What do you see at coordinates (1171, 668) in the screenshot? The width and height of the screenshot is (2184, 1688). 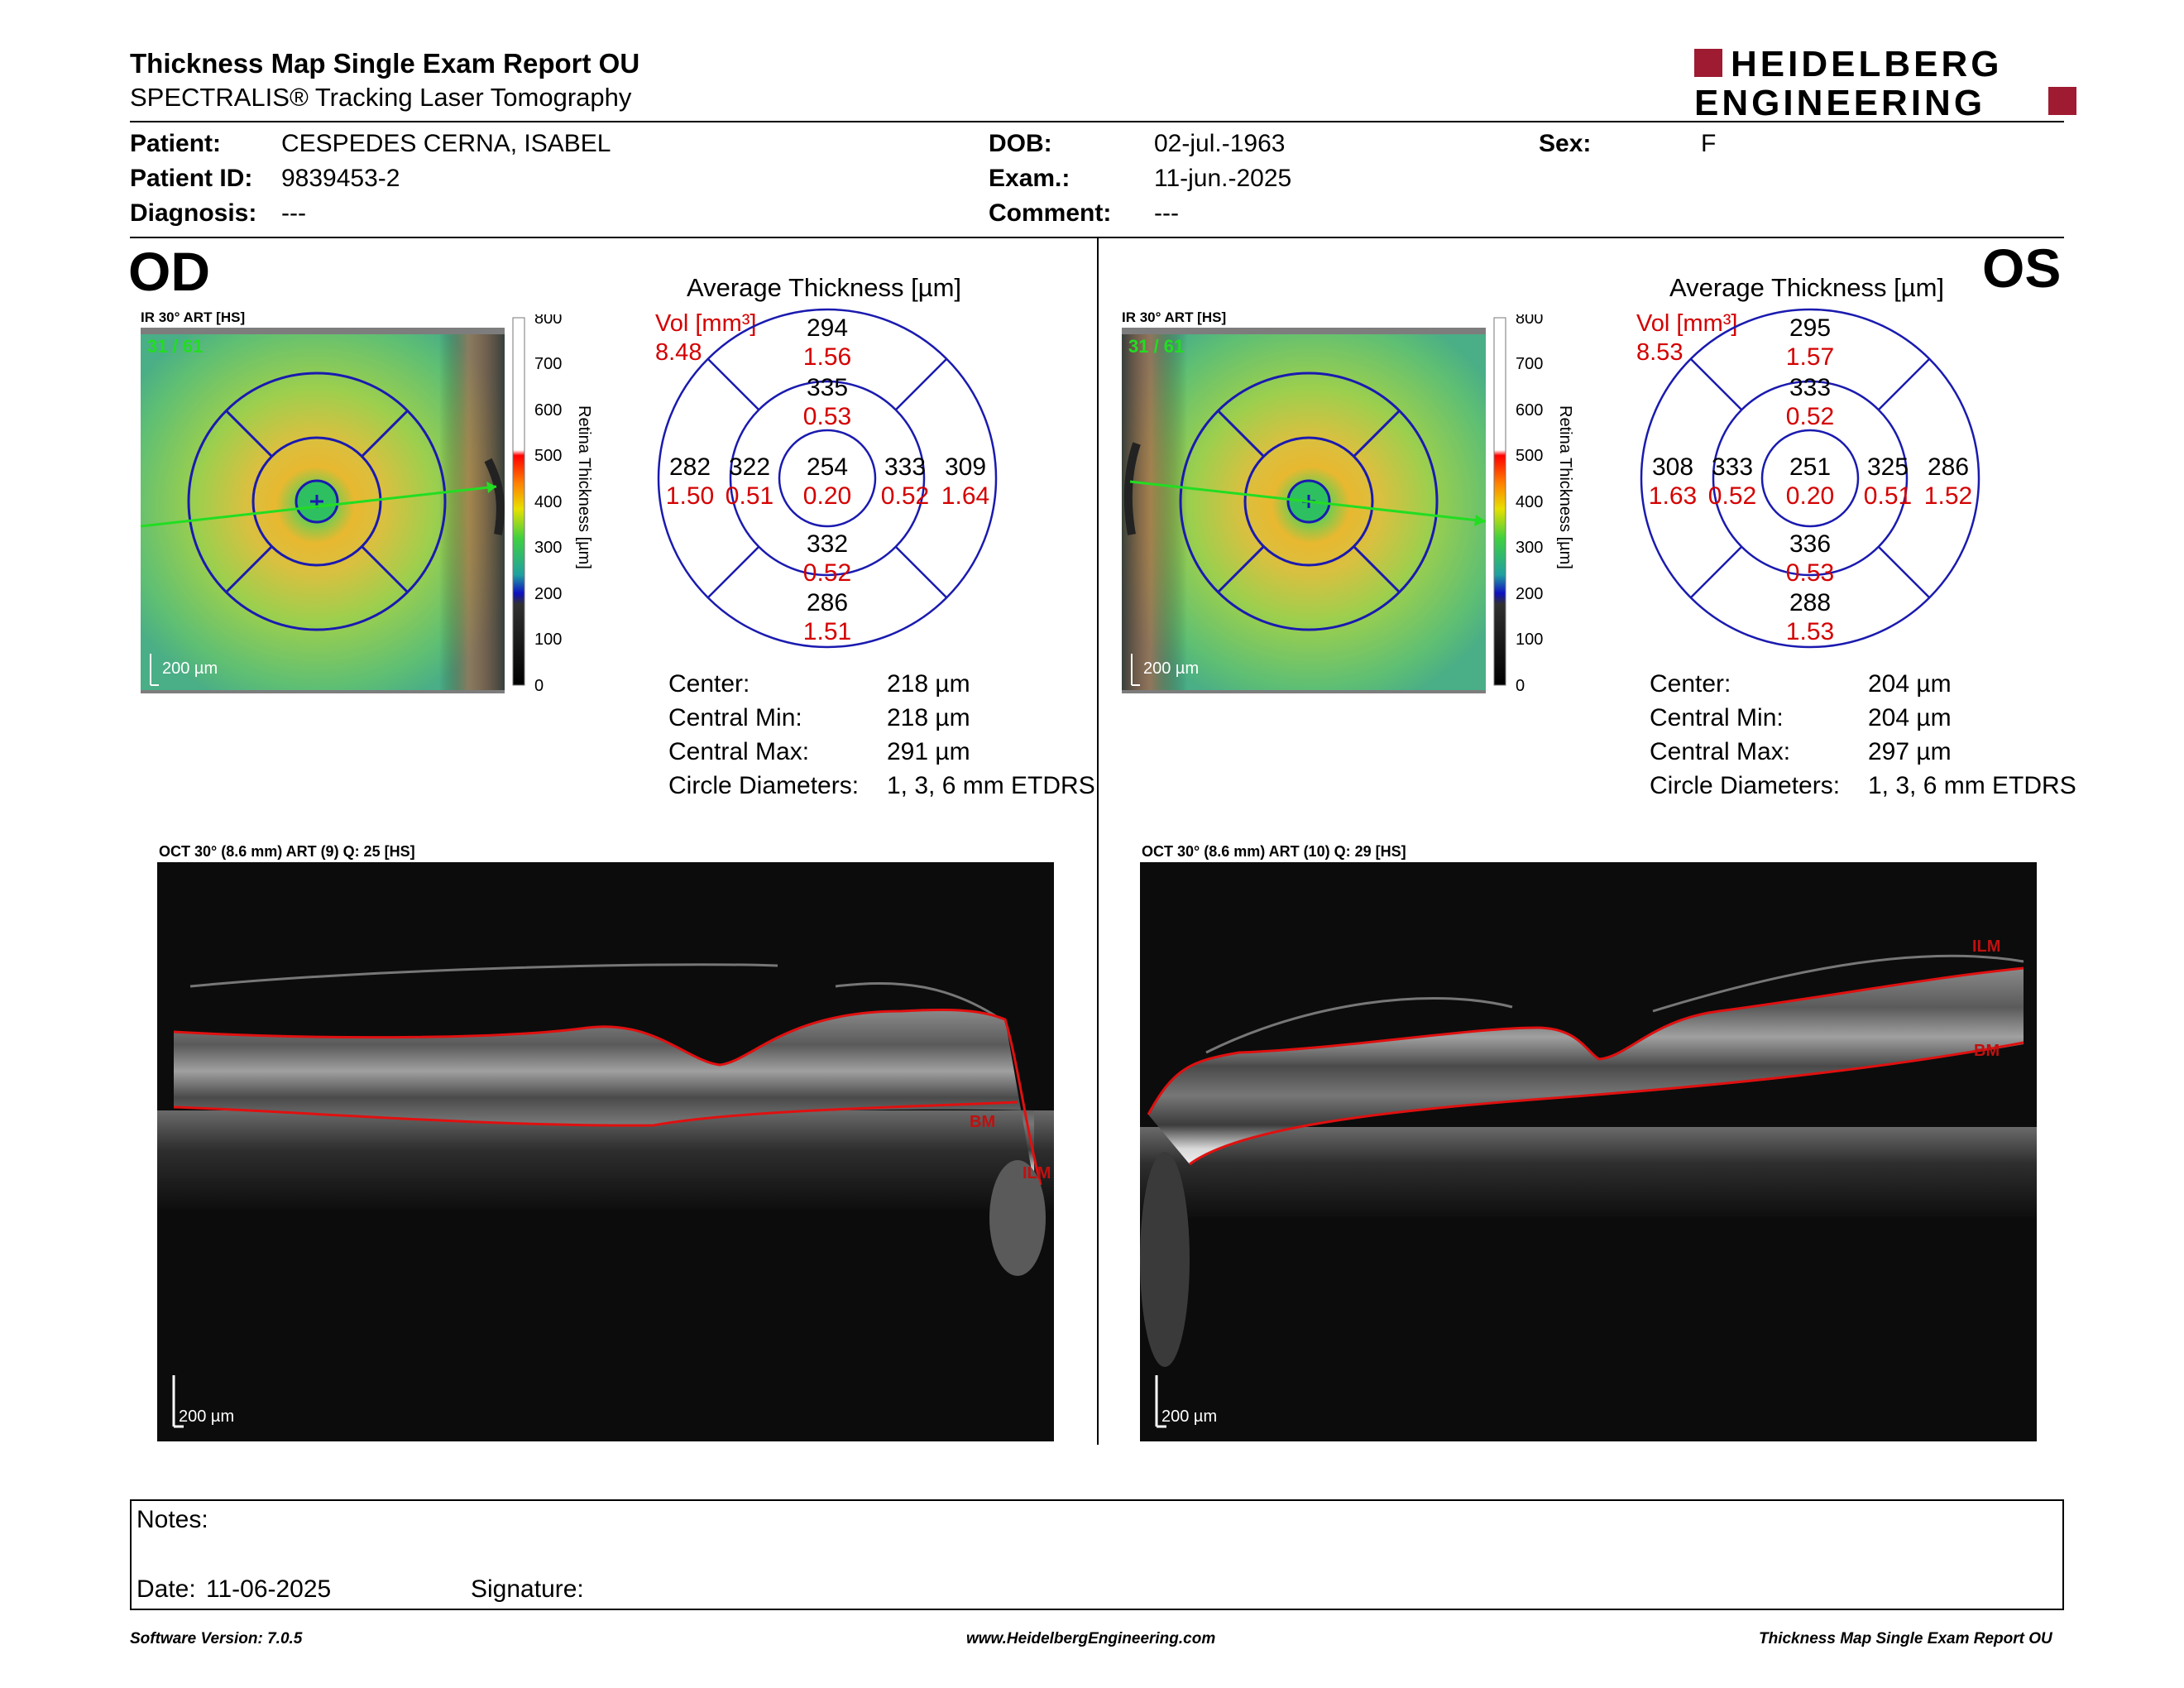 I see `os-scale-label: 200 µm` at bounding box center [1171, 668].